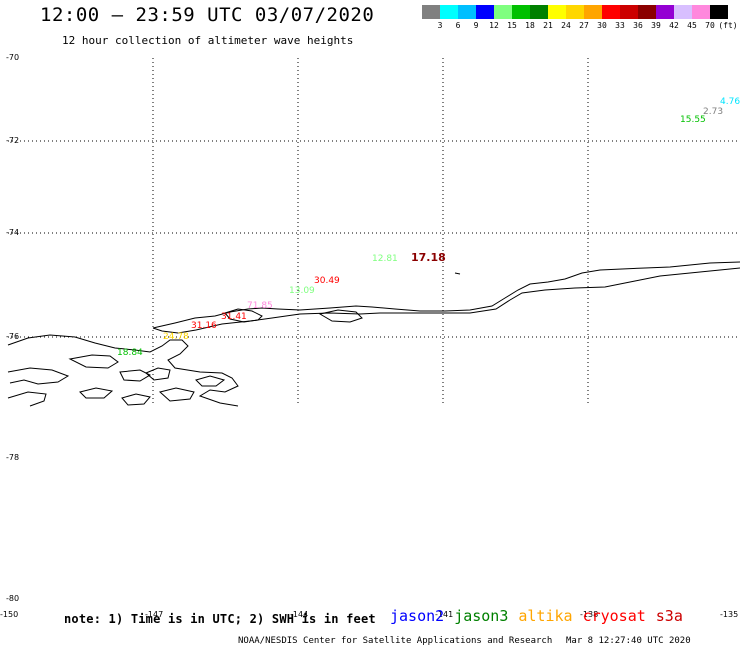 Image resolution: width=740 pixels, height=650 pixels. Describe the element at coordinates (669, 616) in the screenshot. I see `satellite-s3a: s3a` at that location.